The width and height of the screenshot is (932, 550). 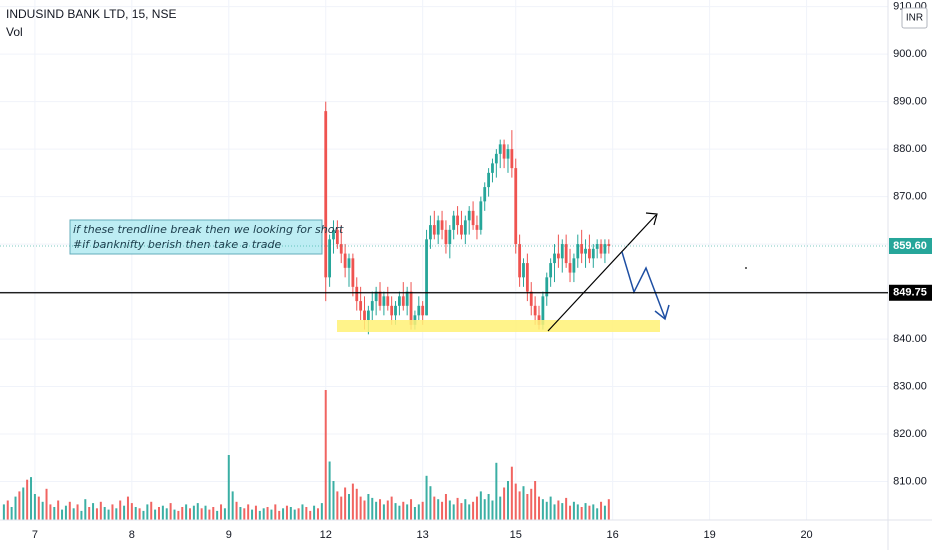 I want to click on y-tick-label: 870.00, so click(x=910, y=197).